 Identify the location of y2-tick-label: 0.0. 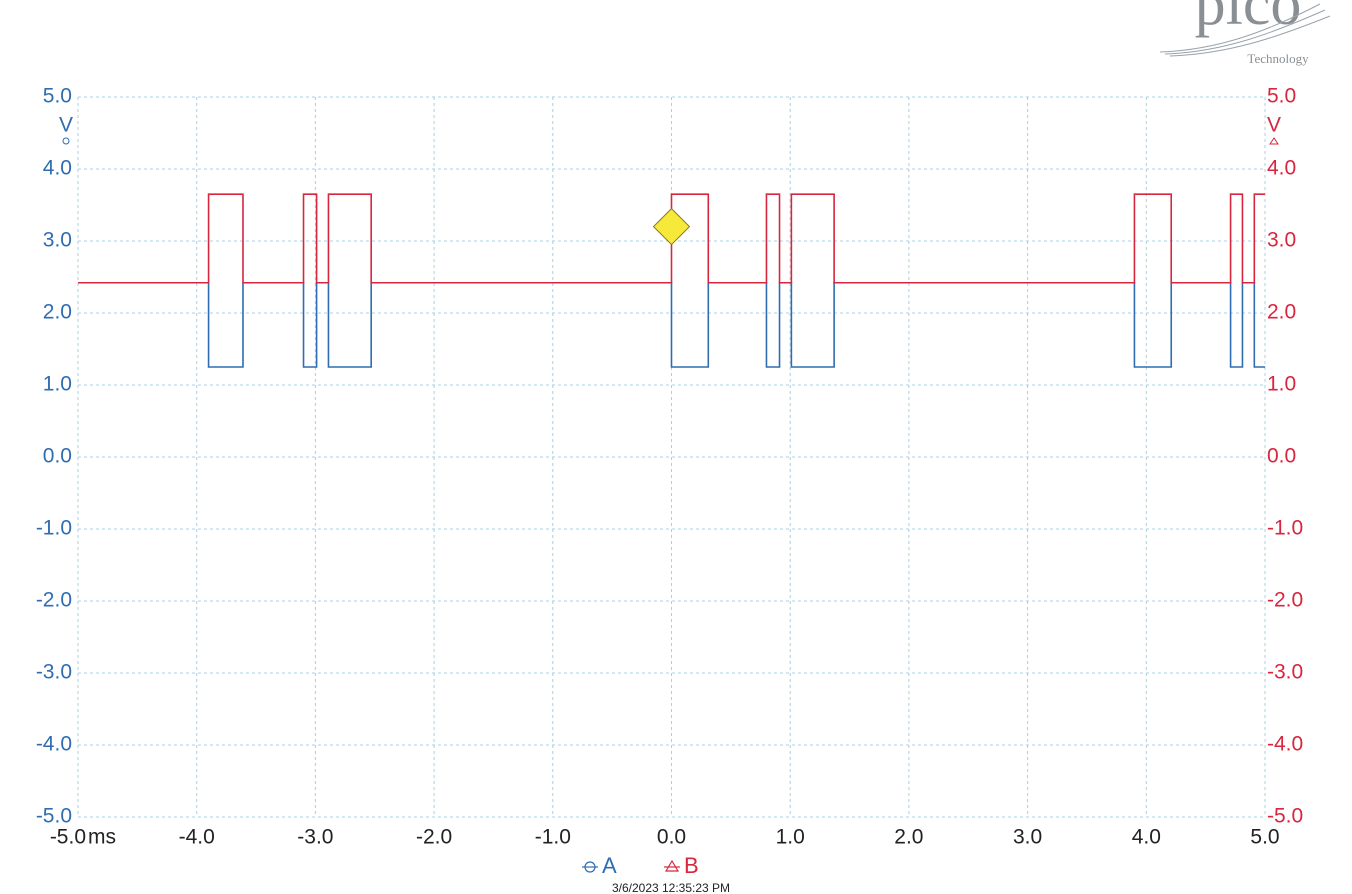
(1281, 456).